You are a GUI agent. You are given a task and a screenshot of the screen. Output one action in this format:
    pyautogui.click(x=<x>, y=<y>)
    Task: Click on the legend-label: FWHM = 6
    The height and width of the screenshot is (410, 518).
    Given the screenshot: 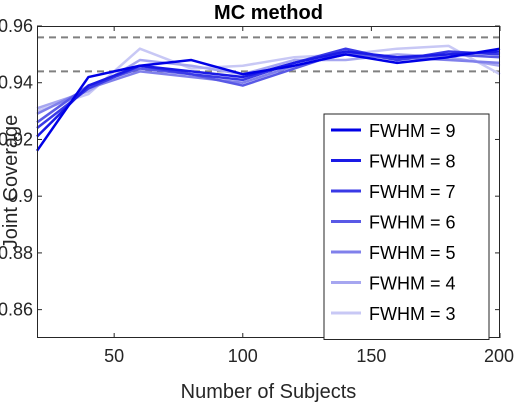 What is the action you would take?
    pyautogui.click(x=412, y=223)
    